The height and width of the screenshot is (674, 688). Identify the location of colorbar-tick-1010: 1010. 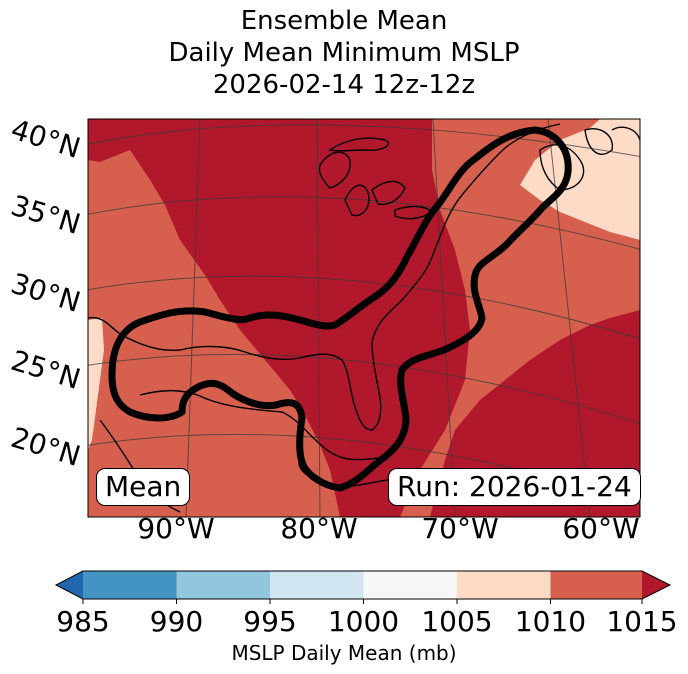
(550, 621).